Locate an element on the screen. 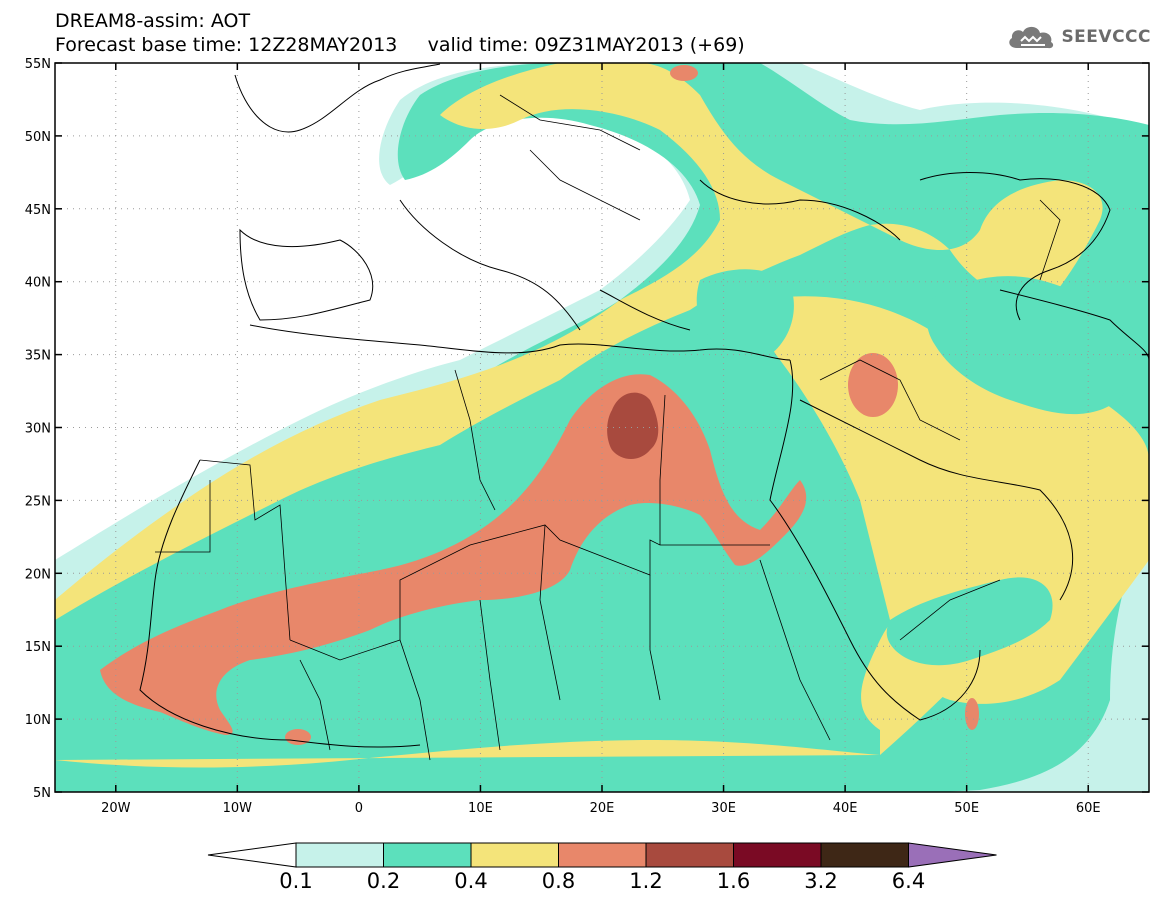 The height and width of the screenshot is (905, 1165). lon-tick-label: 30E is located at coordinates (723, 808).